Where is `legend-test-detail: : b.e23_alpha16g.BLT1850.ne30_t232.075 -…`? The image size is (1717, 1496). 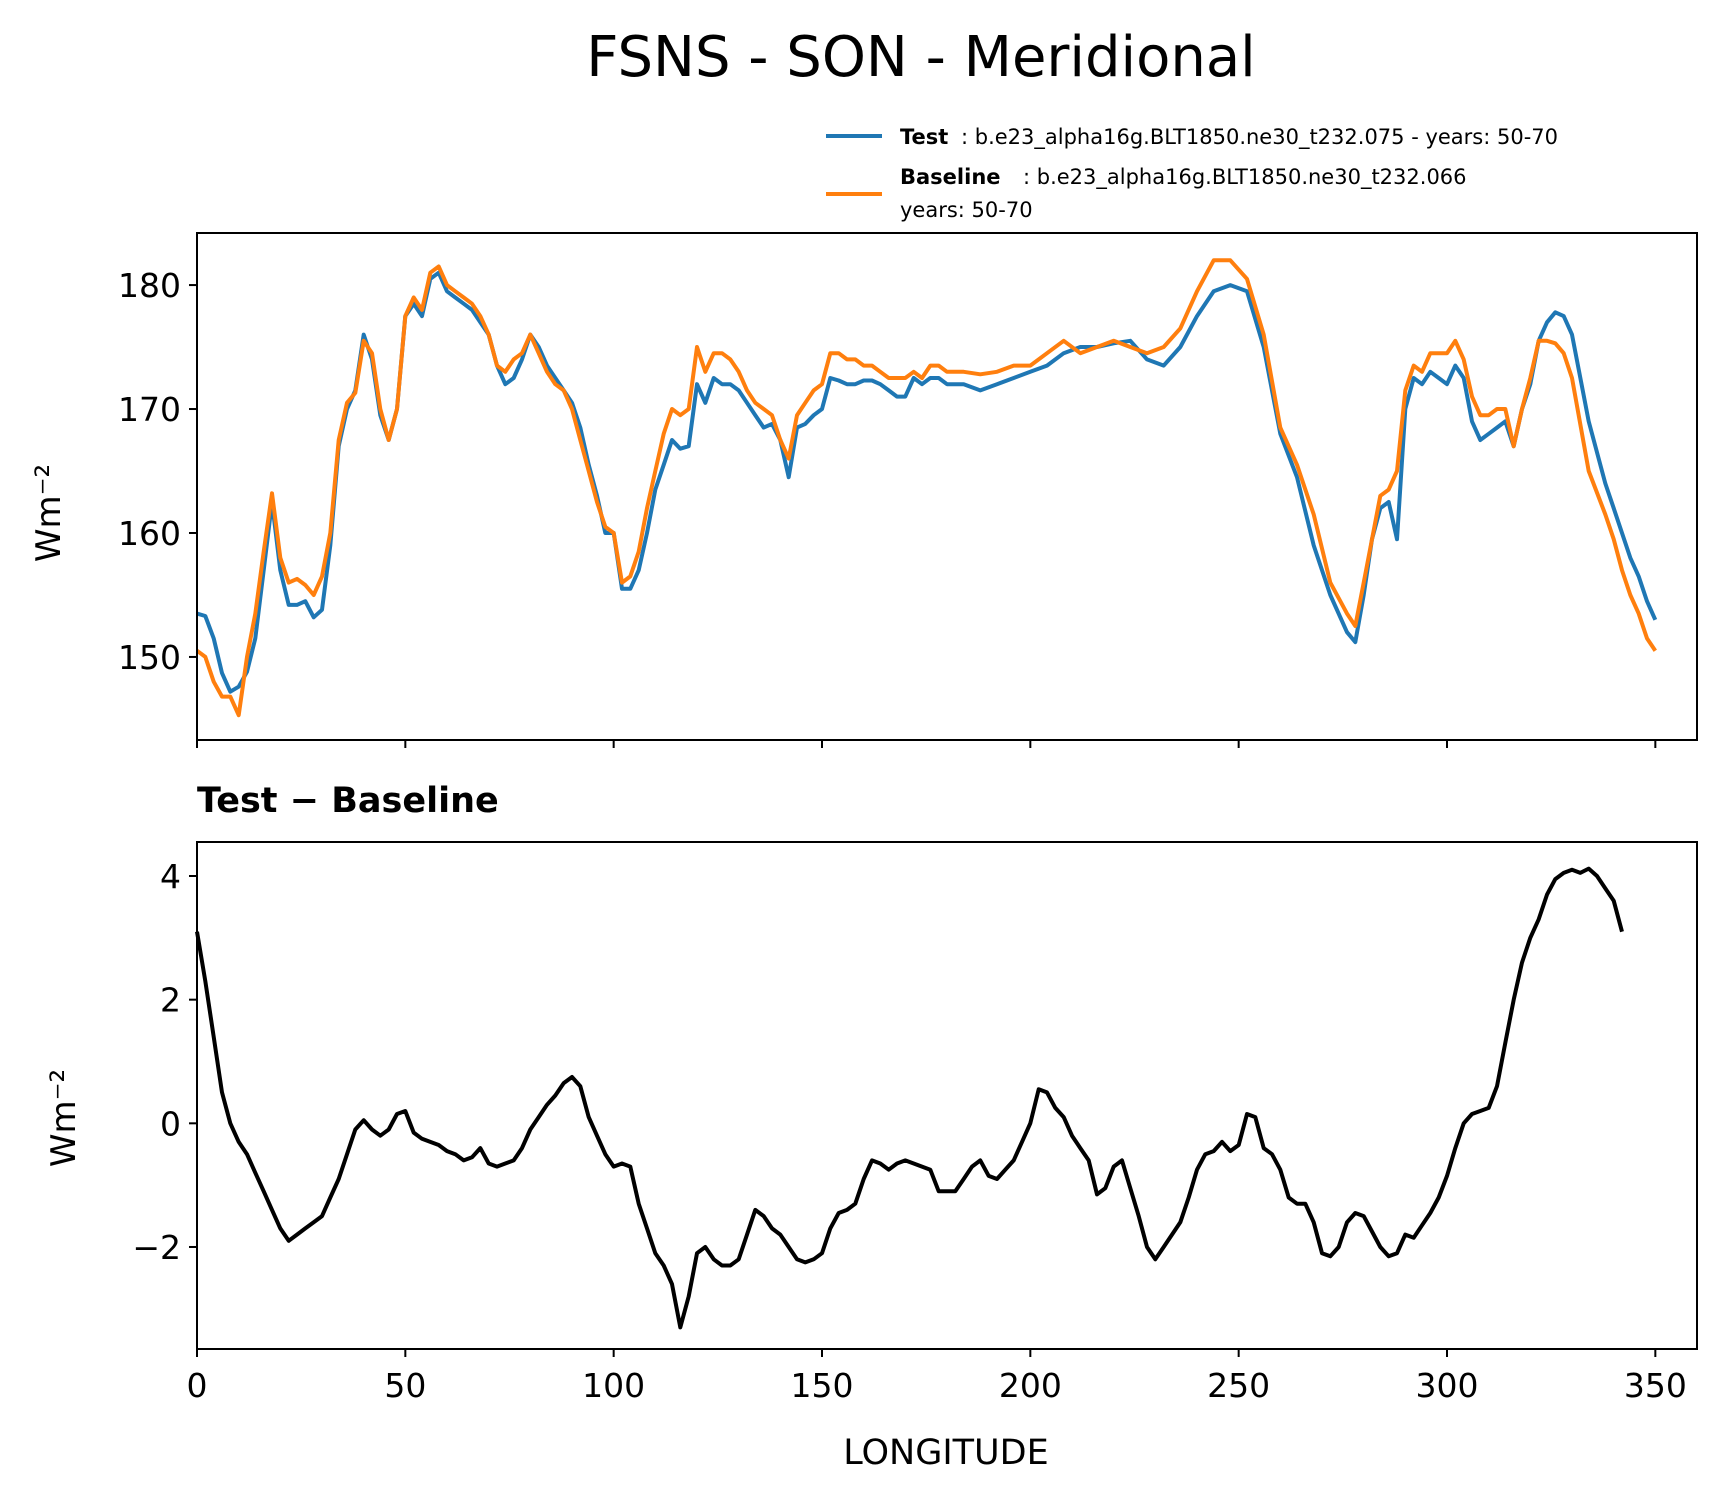 legend-test-detail: : b.e23_alpha16g.BLT1850.ne30_t232.075 -… is located at coordinates (1259, 137).